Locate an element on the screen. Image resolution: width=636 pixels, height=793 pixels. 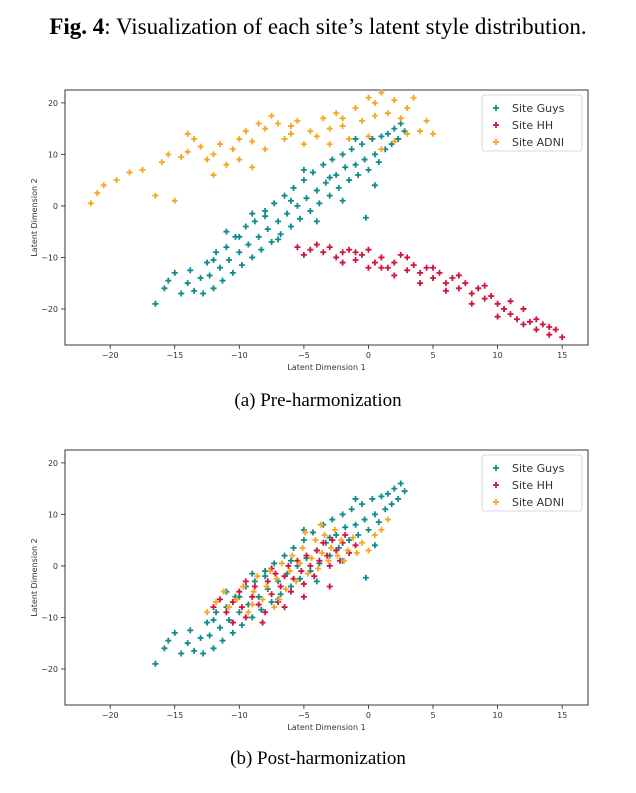
legend-label: Site HH is located at coordinates (532, 485).